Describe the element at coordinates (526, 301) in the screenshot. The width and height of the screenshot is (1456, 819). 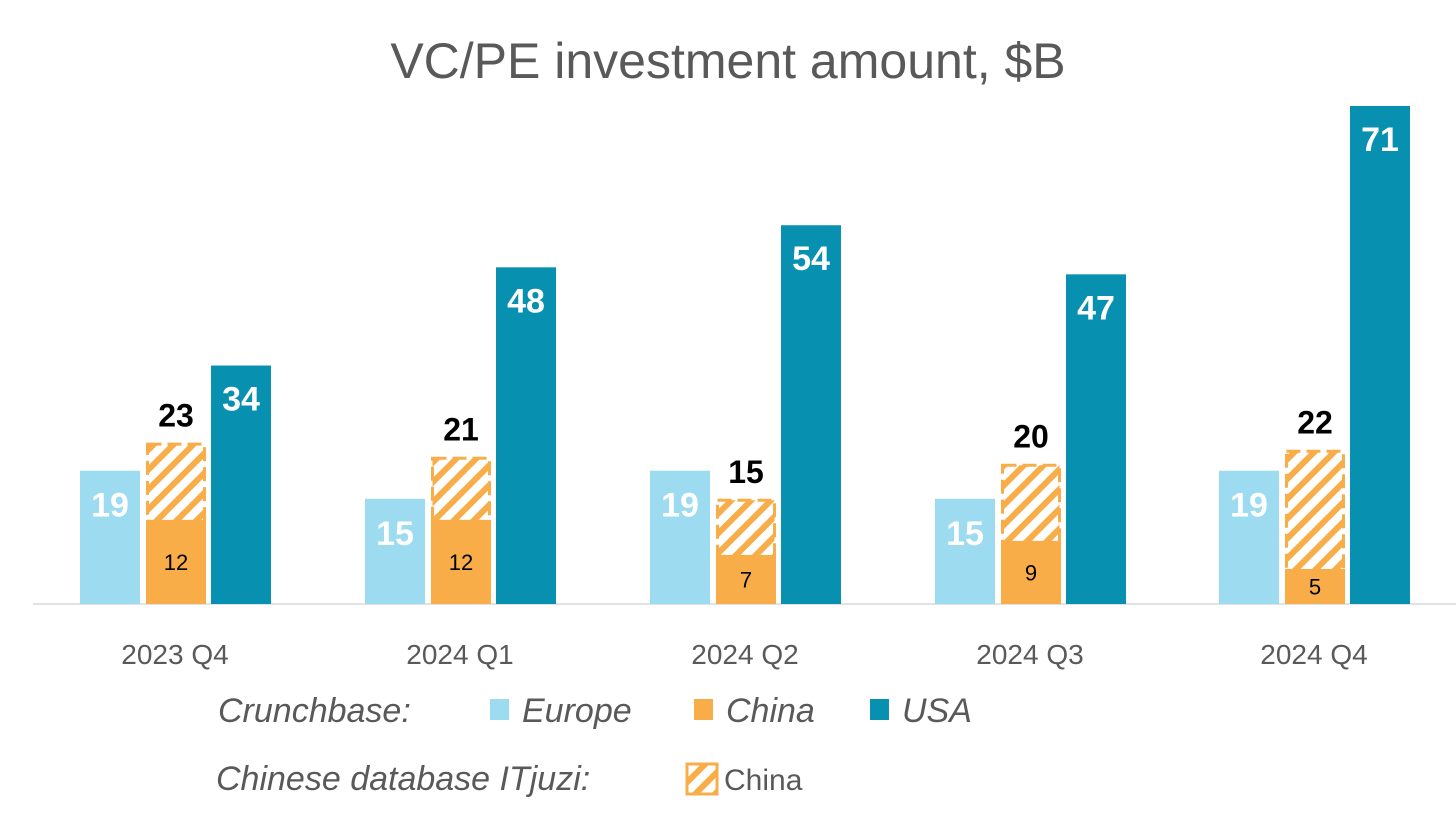
I see `data-label-usa: 48` at that location.